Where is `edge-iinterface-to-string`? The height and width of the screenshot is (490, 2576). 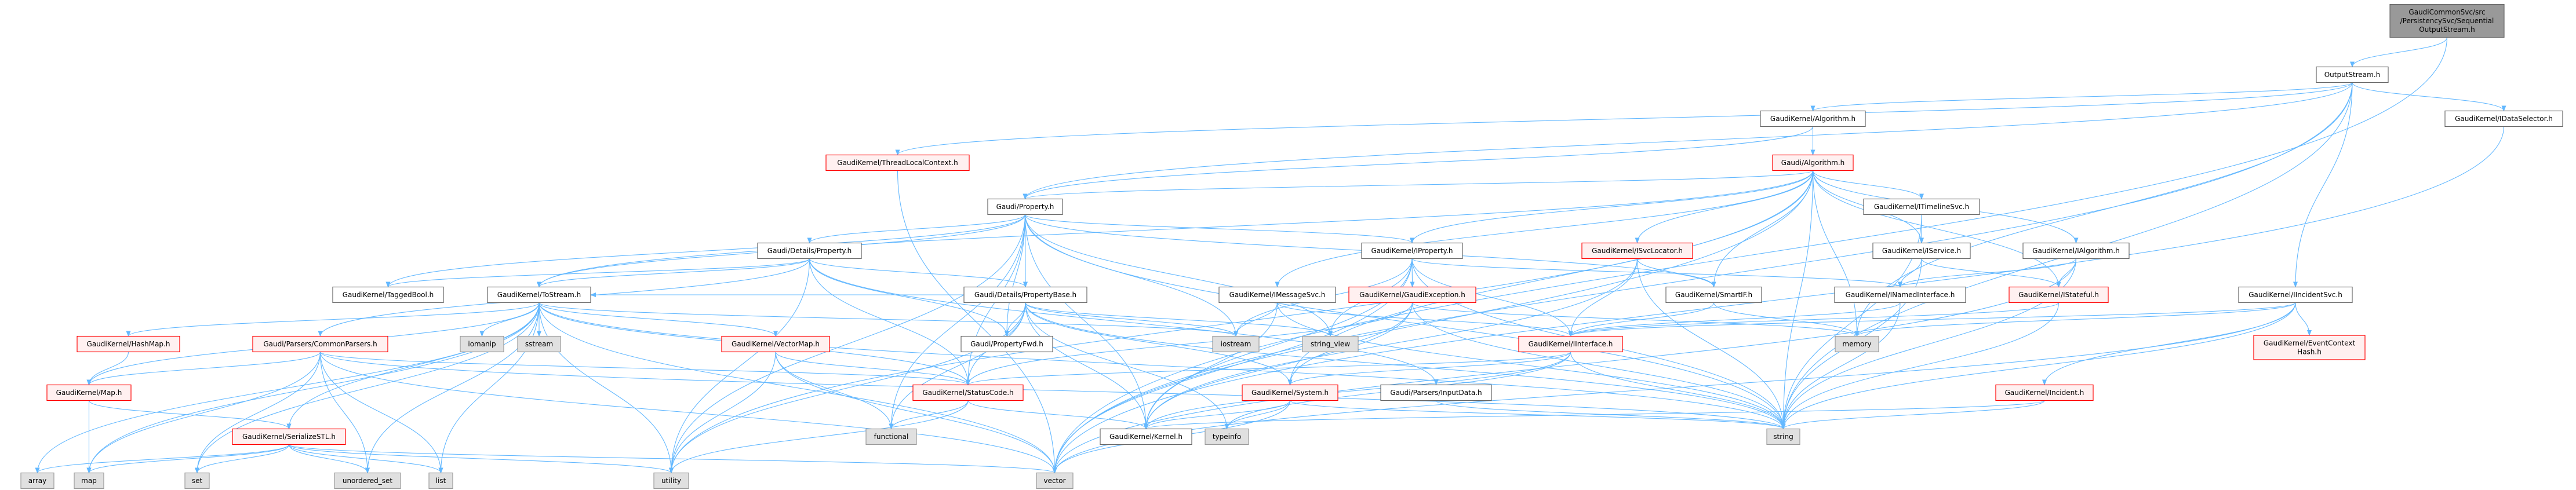 edge-iinterface-to-string is located at coordinates (1678, 391).